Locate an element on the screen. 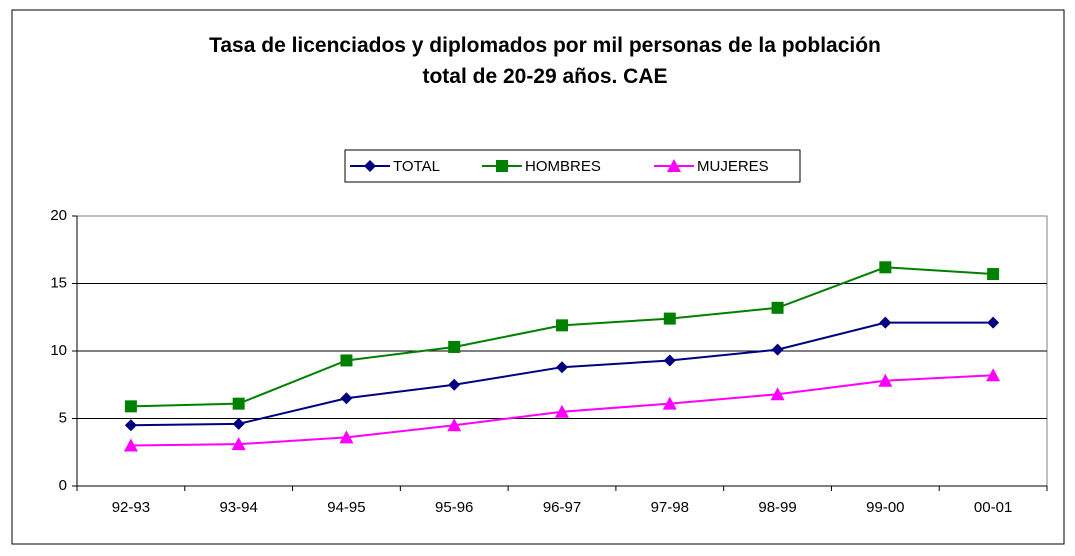 This screenshot has height=556, width=1075. x-tick-label: 96-97 is located at coordinates (562, 507).